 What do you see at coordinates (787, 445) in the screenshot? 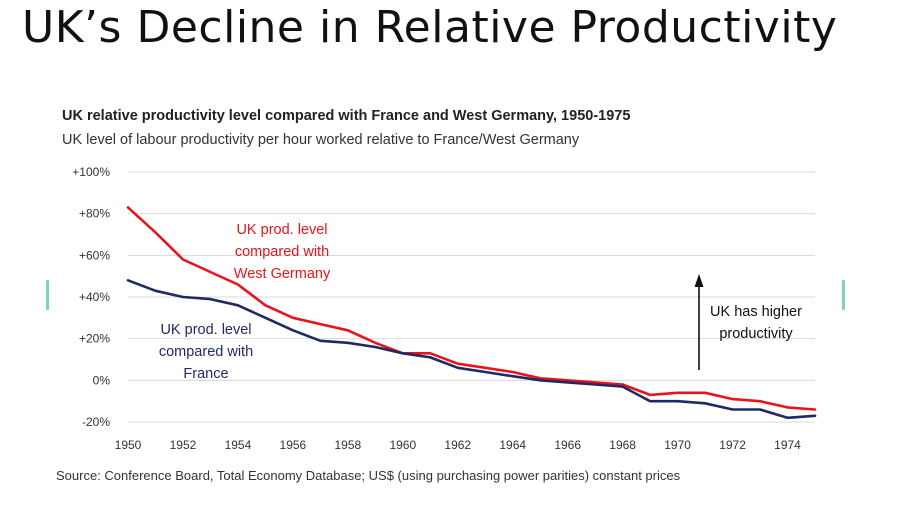
I see `x-tick-label: 1974` at bounding box center [787, 445].